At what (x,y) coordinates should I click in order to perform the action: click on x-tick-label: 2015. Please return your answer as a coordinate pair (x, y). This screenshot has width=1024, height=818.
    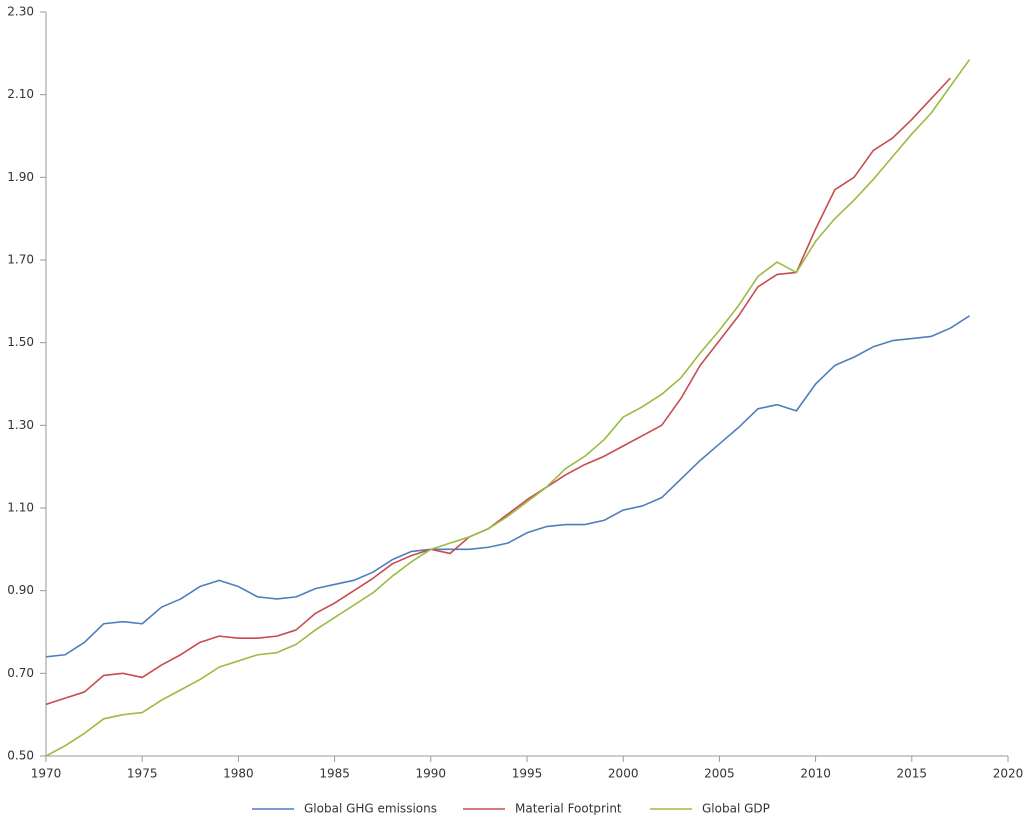
    Looking at the image, I should click on (912, 774).